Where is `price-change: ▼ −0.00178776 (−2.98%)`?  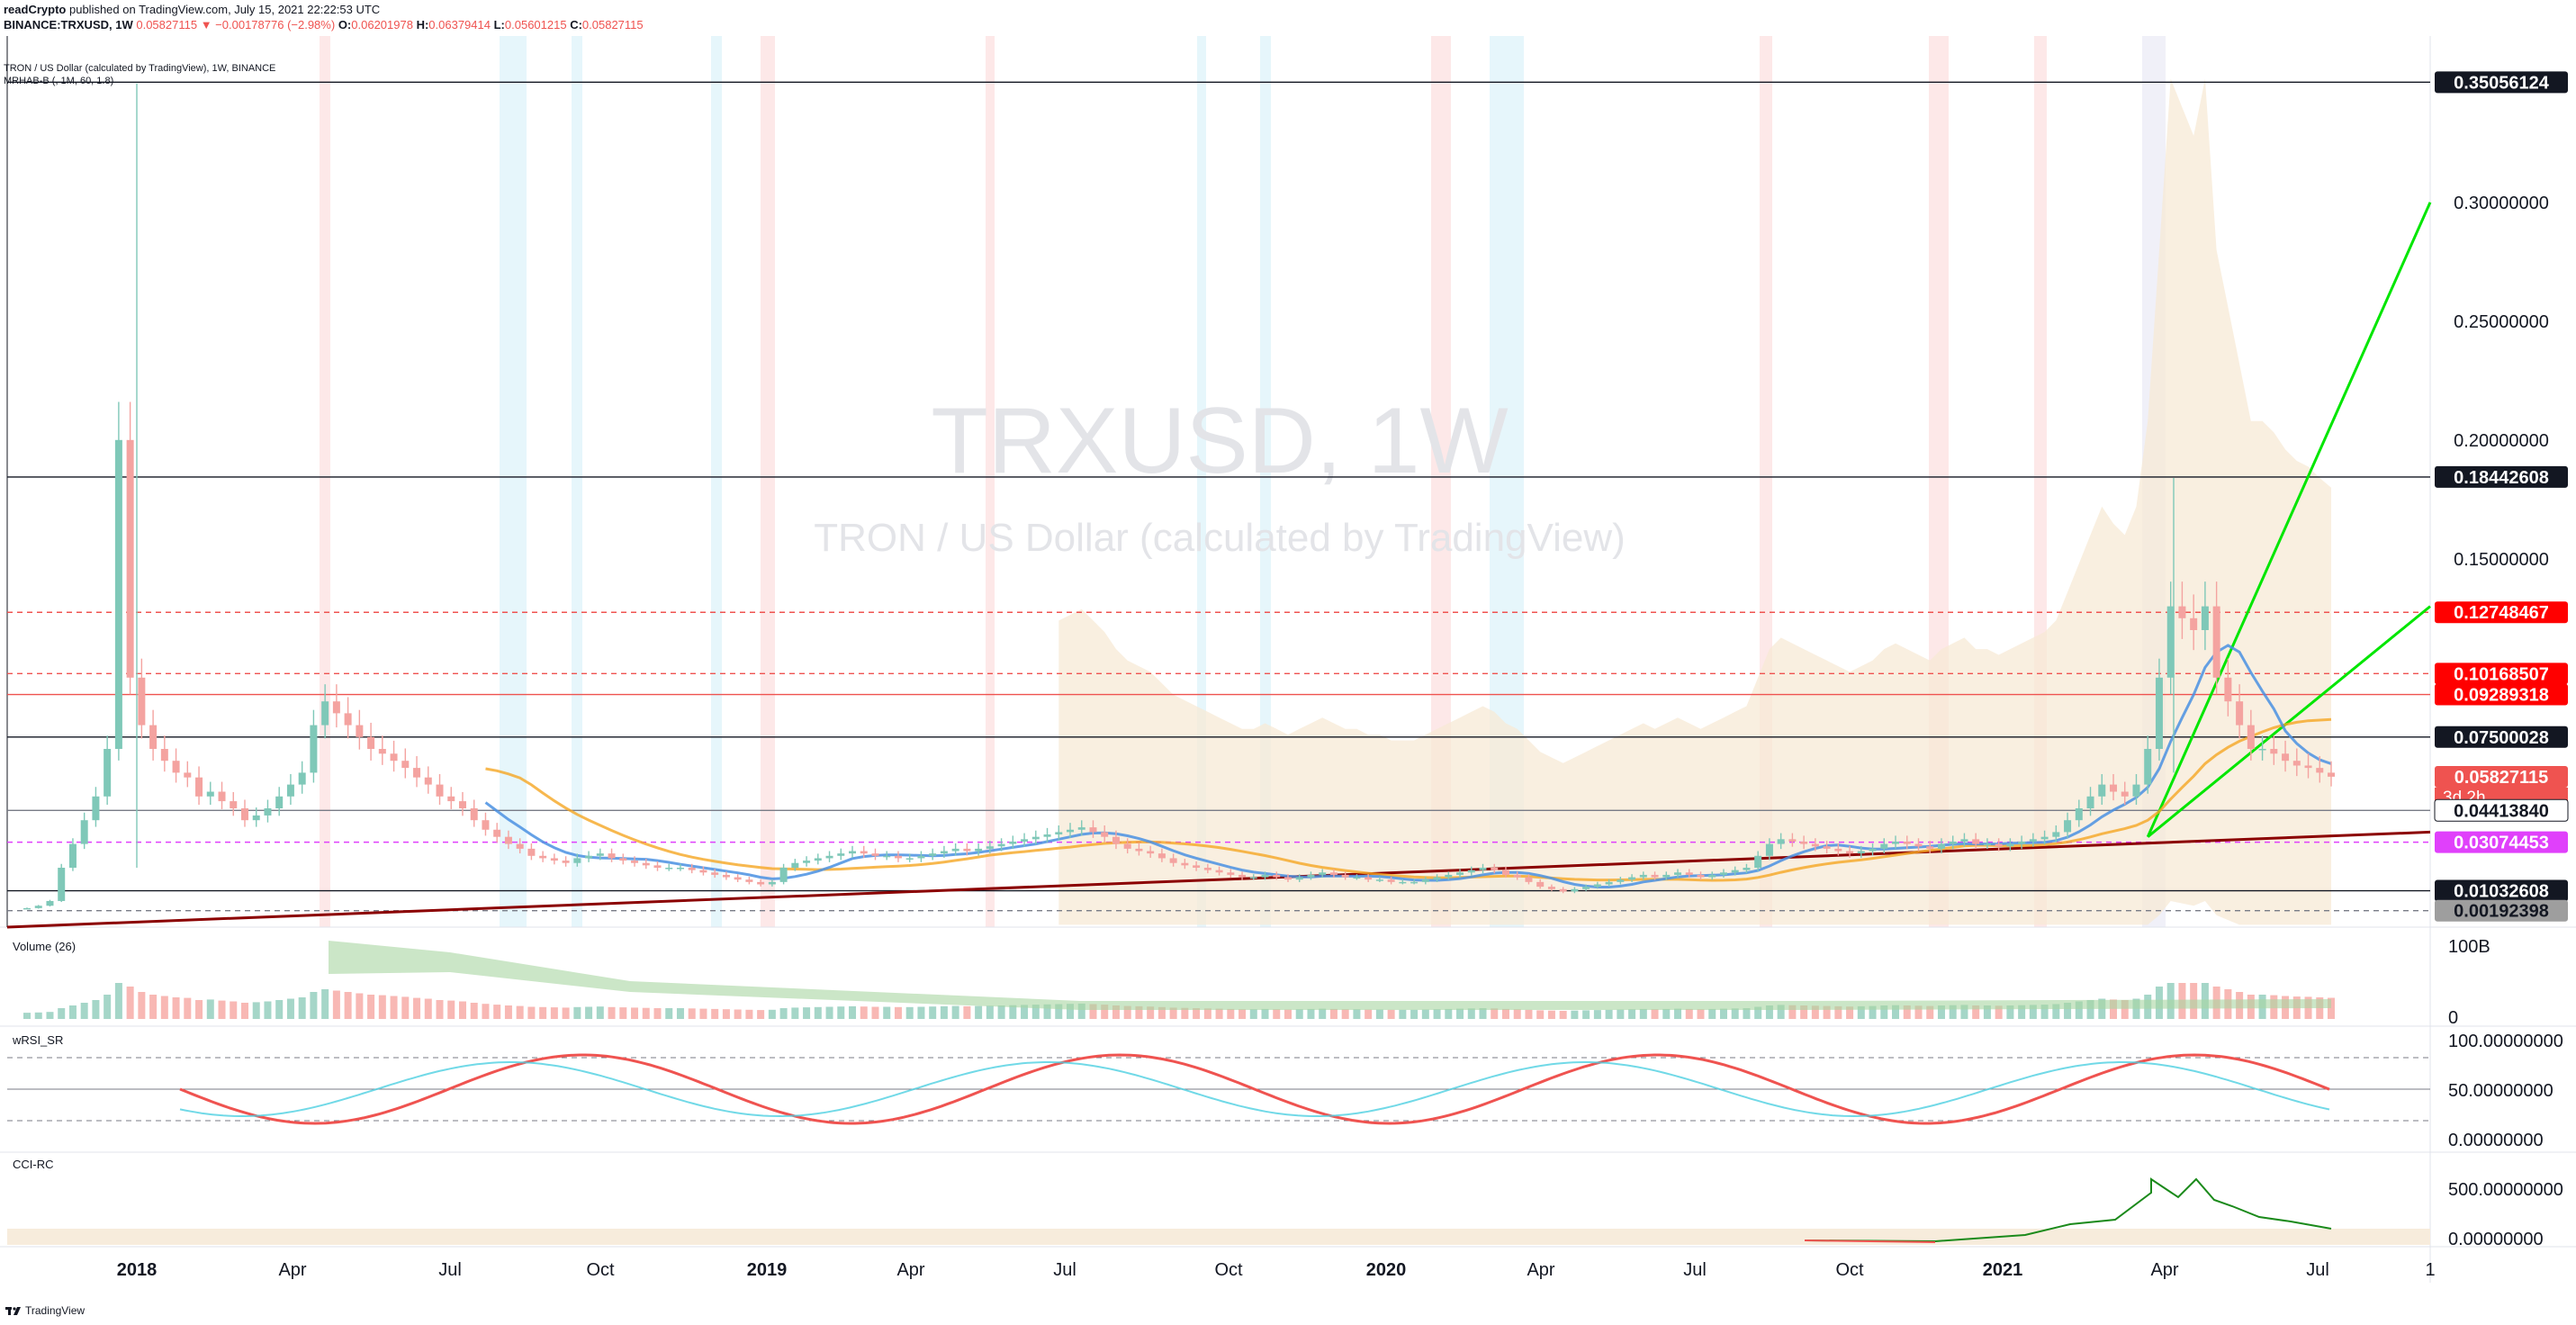
price-change: ▼ −0.00178776 (−2.98%) is located at coordinates (268, 25).